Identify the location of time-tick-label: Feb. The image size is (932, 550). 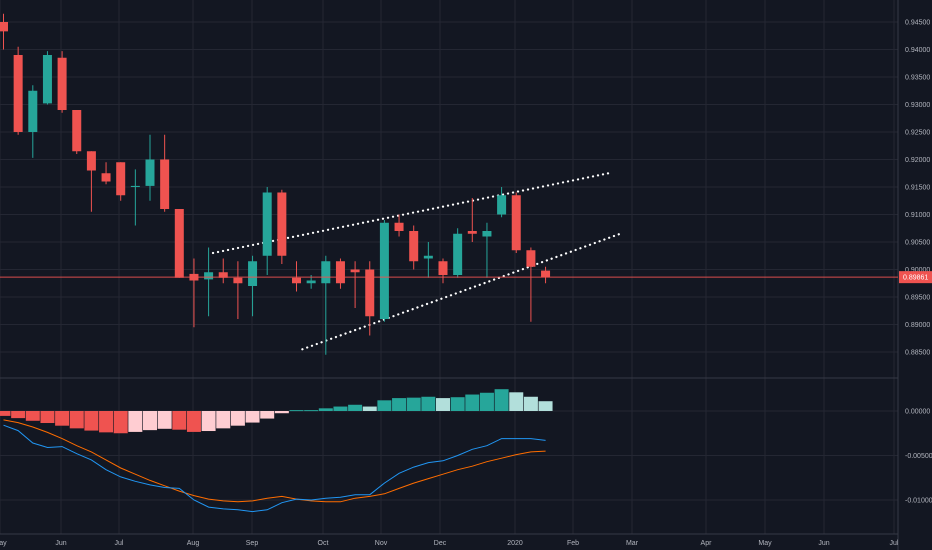
(573, 543).